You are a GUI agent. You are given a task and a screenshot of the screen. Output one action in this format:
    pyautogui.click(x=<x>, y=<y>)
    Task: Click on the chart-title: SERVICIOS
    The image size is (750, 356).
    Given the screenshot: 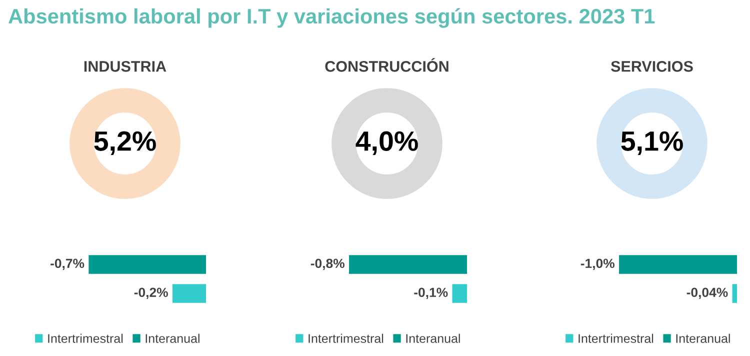 What is the action you would take?
    pyautogui.click(x=651, y=66)
    